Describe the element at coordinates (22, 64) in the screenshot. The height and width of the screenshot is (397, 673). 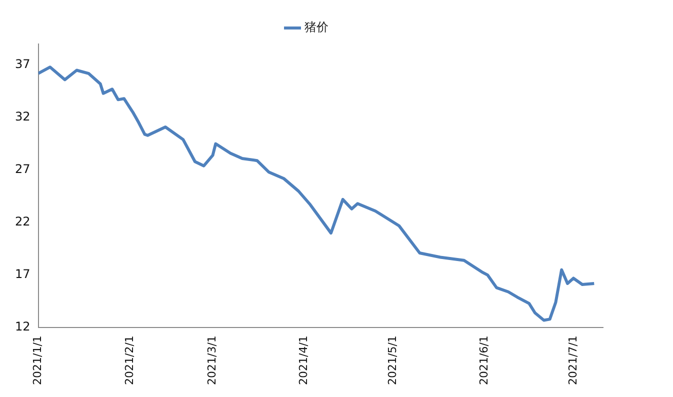
I see `y-tick-label: 37` at that location.